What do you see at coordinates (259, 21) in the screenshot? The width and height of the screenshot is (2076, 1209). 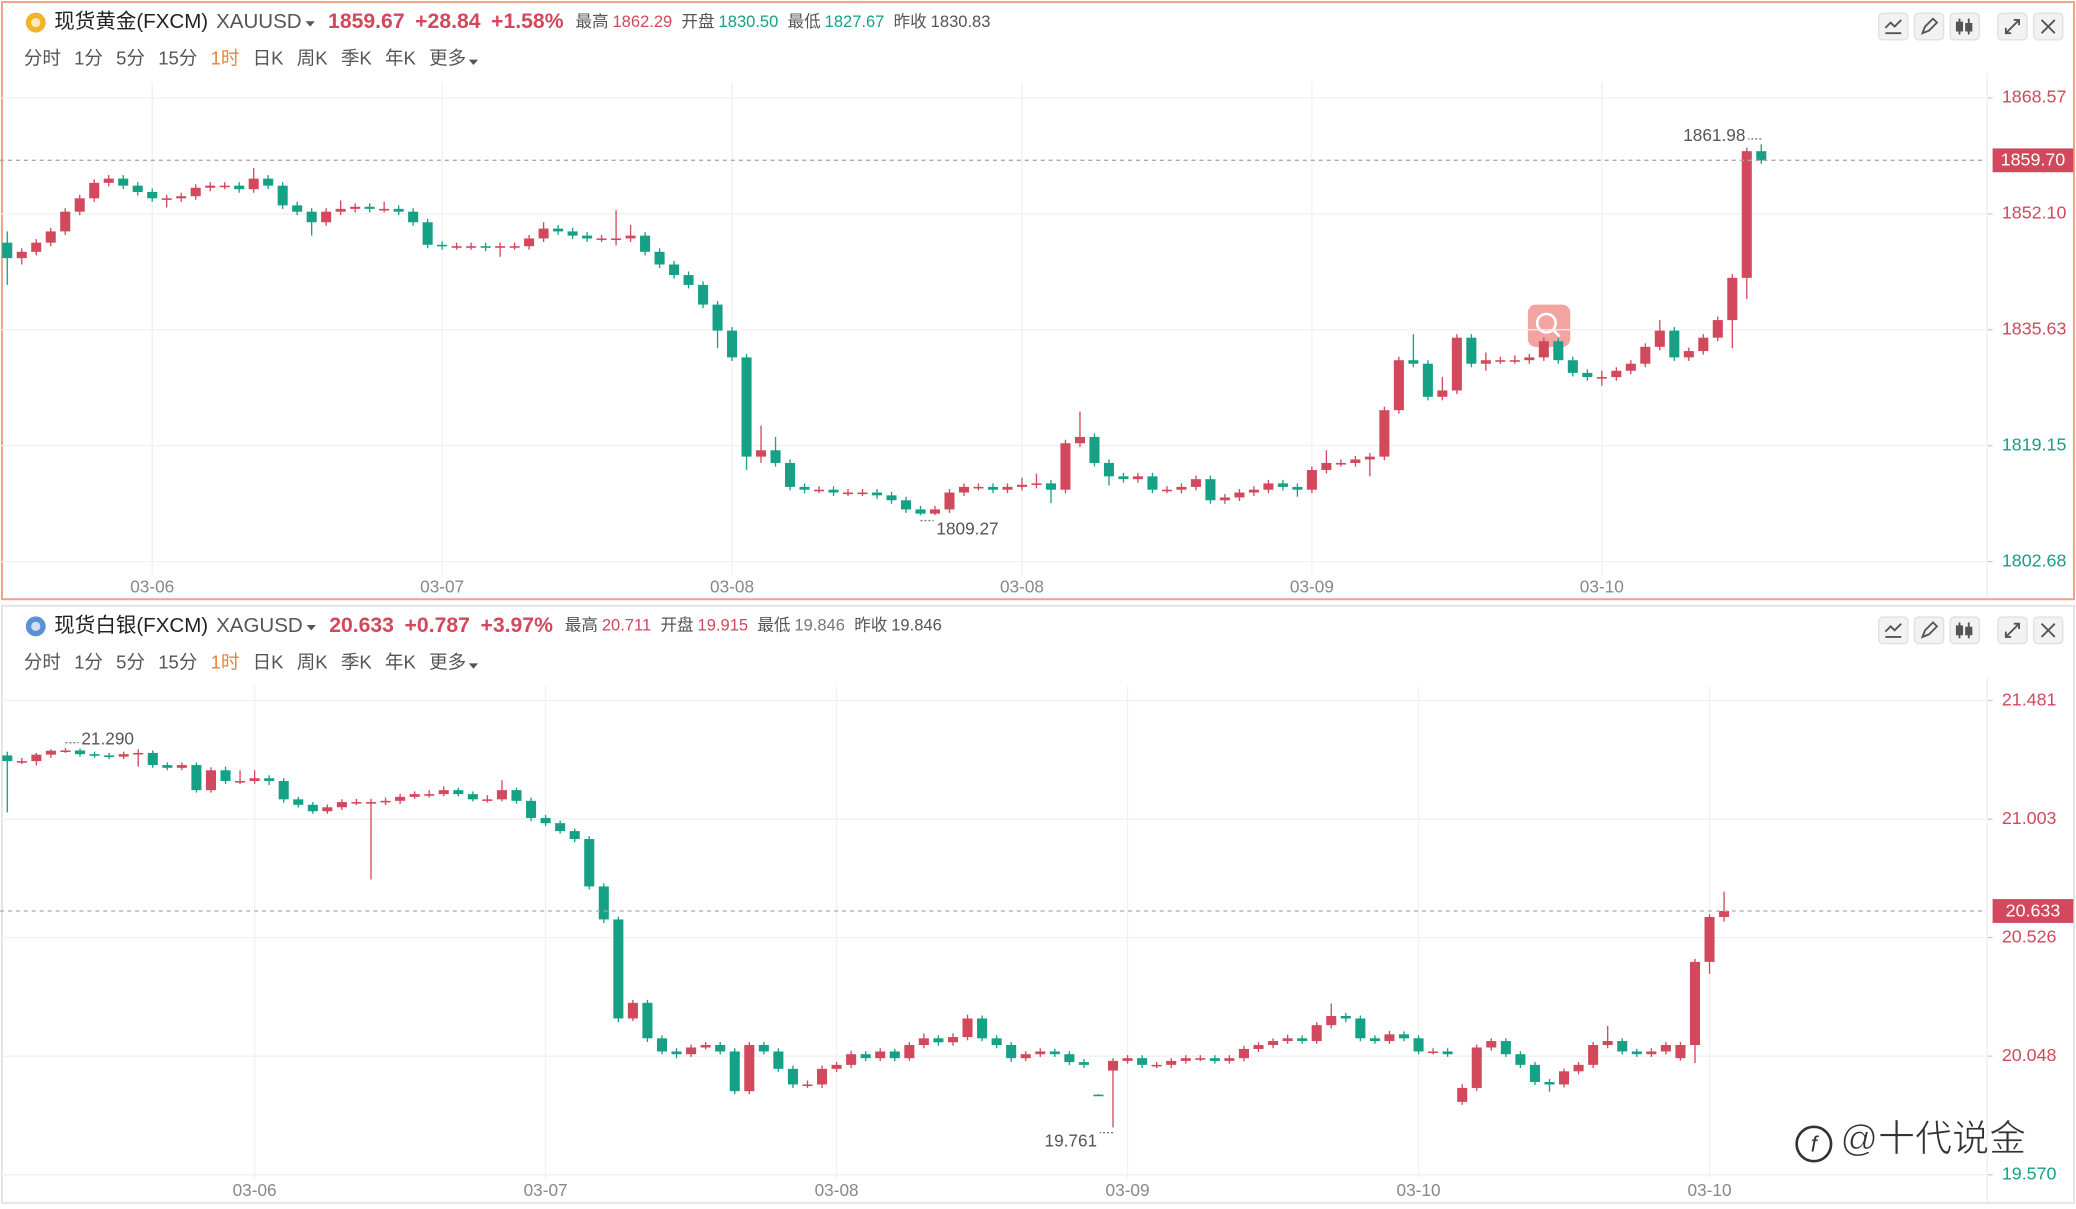 I see `instrument-symbol: XAUUSD` at bounding box center [259, 21].